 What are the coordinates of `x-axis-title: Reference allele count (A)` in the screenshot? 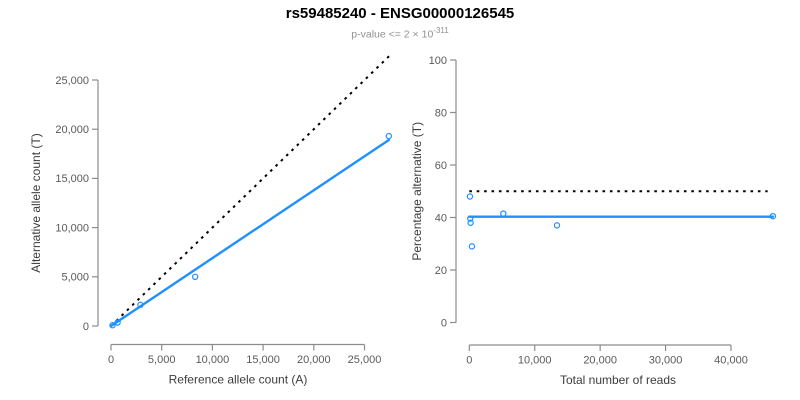 It's located at (238, 380).